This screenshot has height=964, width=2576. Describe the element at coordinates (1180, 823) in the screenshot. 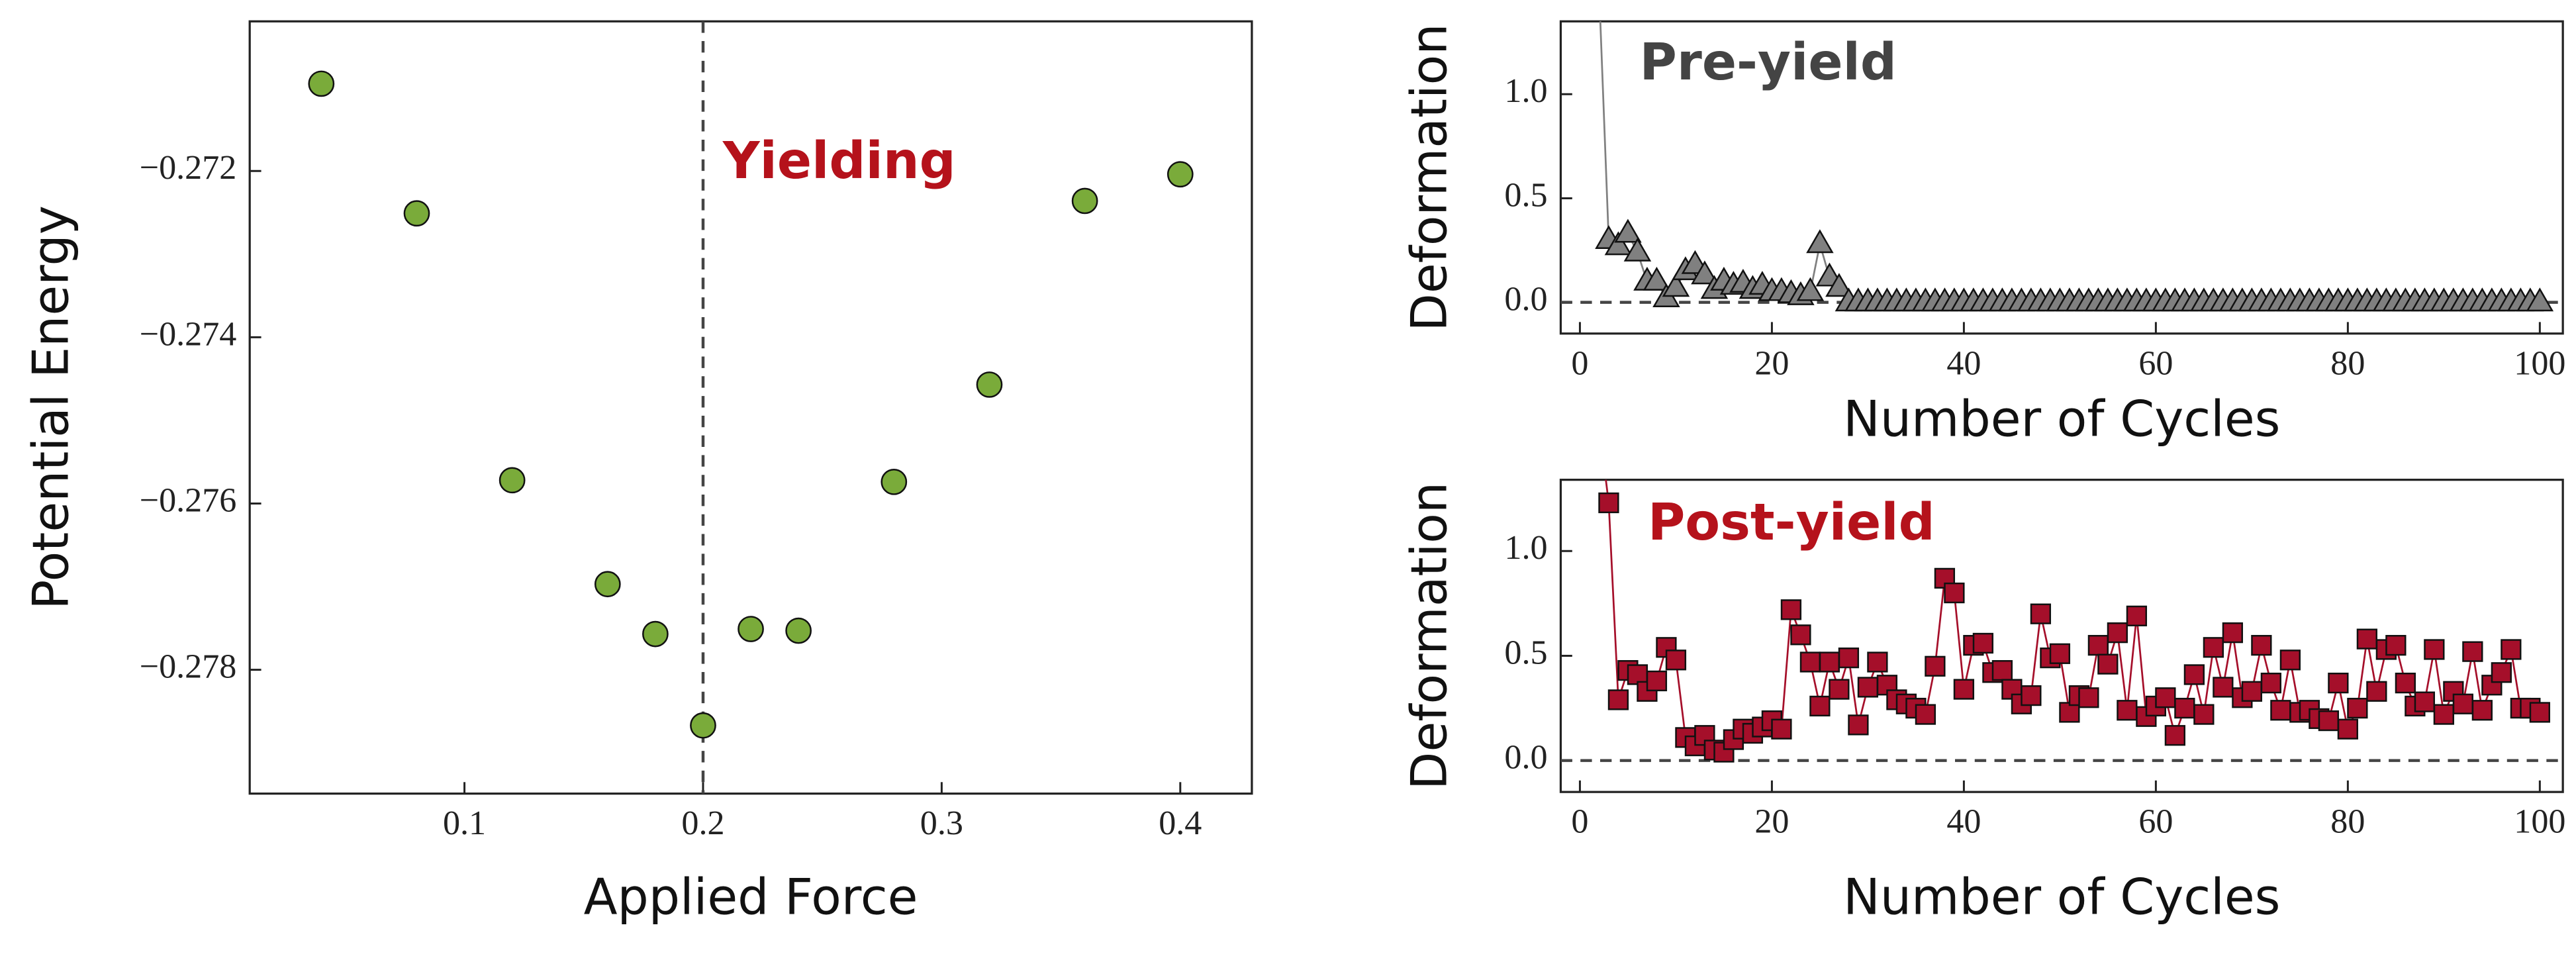

I see `x-tick-label: 0.4` at that location.